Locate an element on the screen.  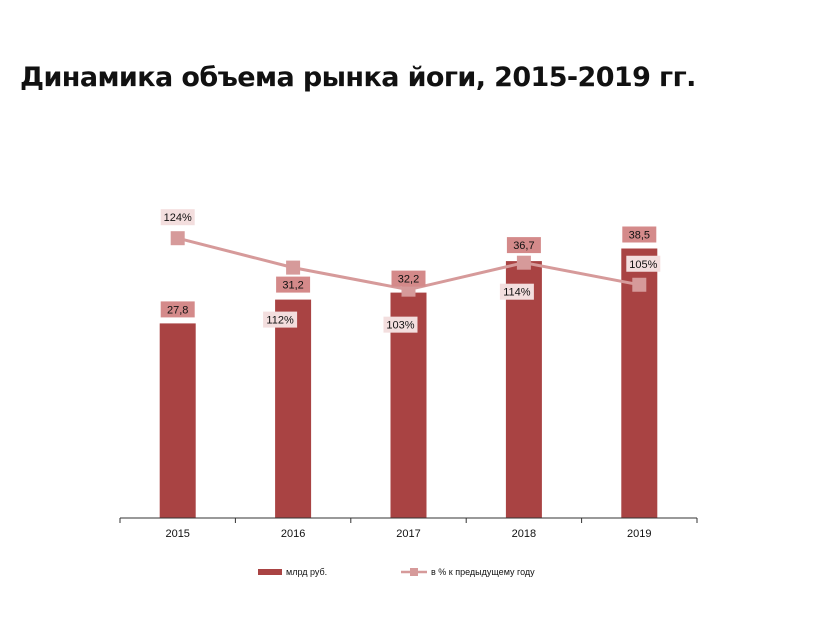
growth-label-2018-bg is located at coordinates (516, 291).